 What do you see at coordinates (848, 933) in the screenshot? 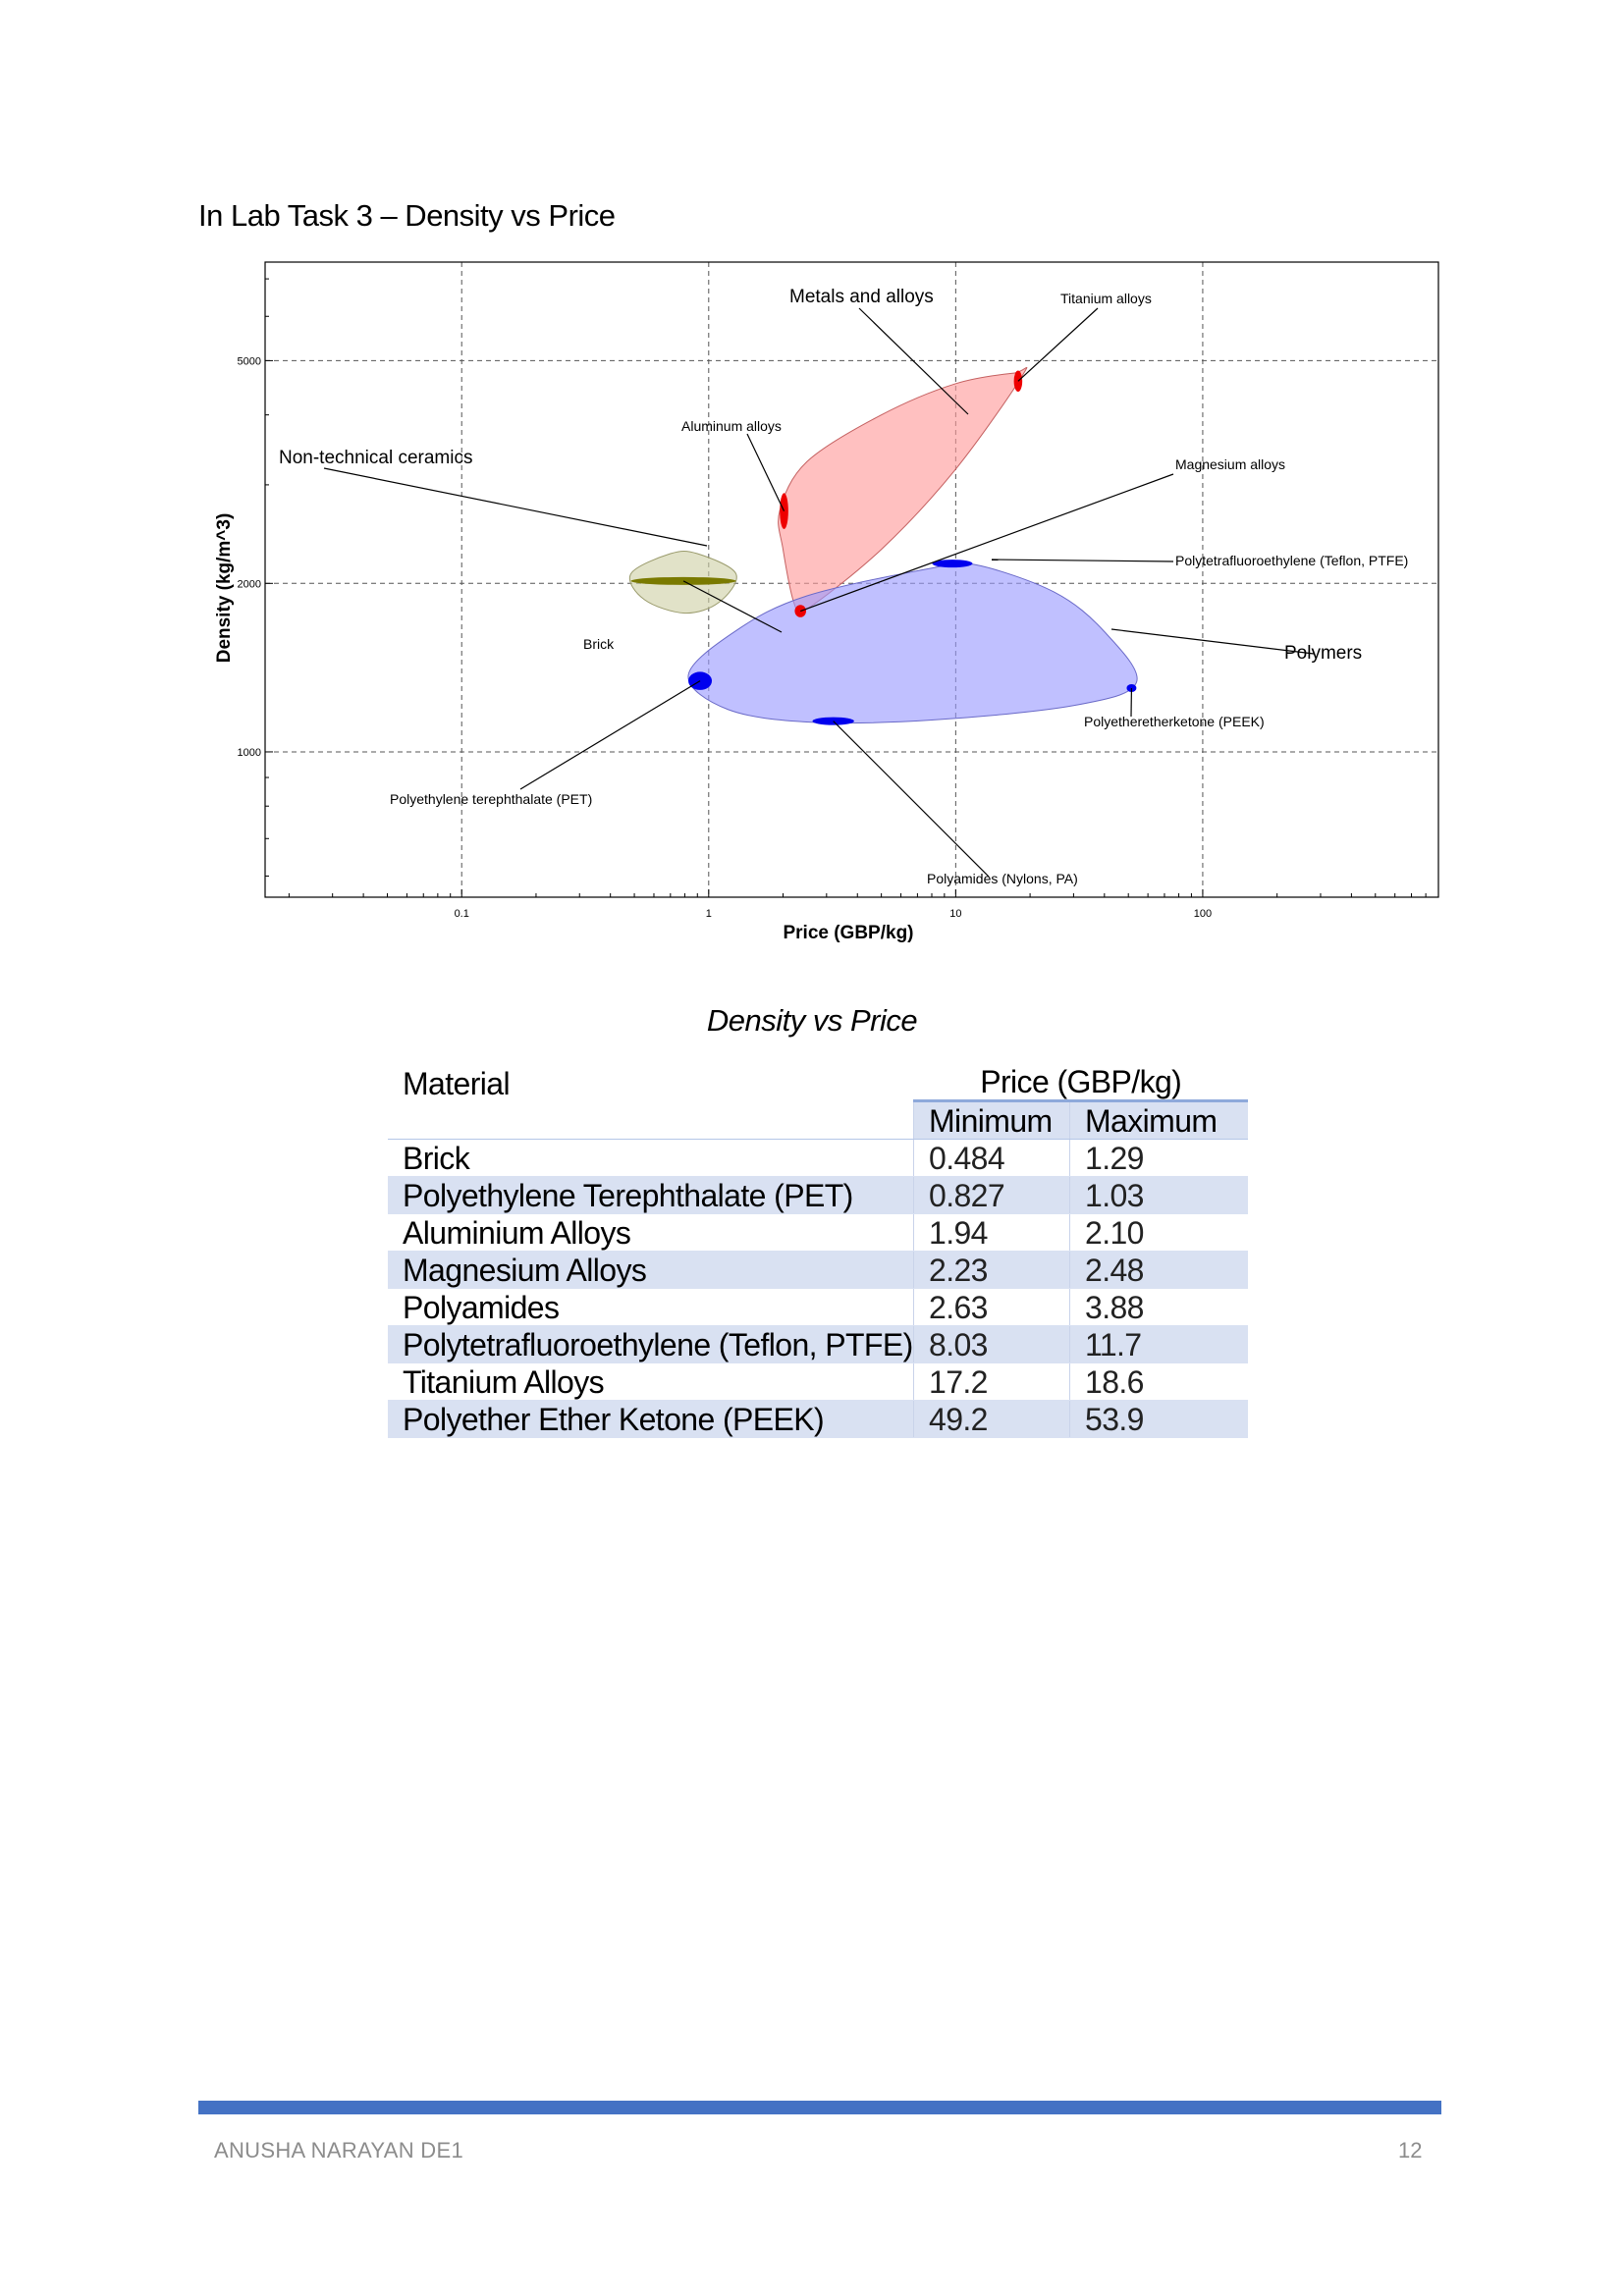
I see `x-axis-title: Price (GBP/kg)` at bounding box center [848, 933].